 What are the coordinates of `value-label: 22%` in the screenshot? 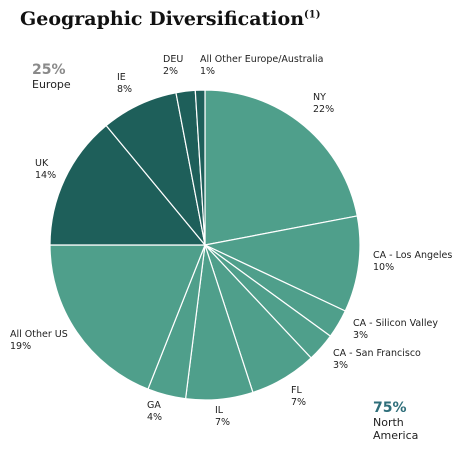 It's located at (323, 109).